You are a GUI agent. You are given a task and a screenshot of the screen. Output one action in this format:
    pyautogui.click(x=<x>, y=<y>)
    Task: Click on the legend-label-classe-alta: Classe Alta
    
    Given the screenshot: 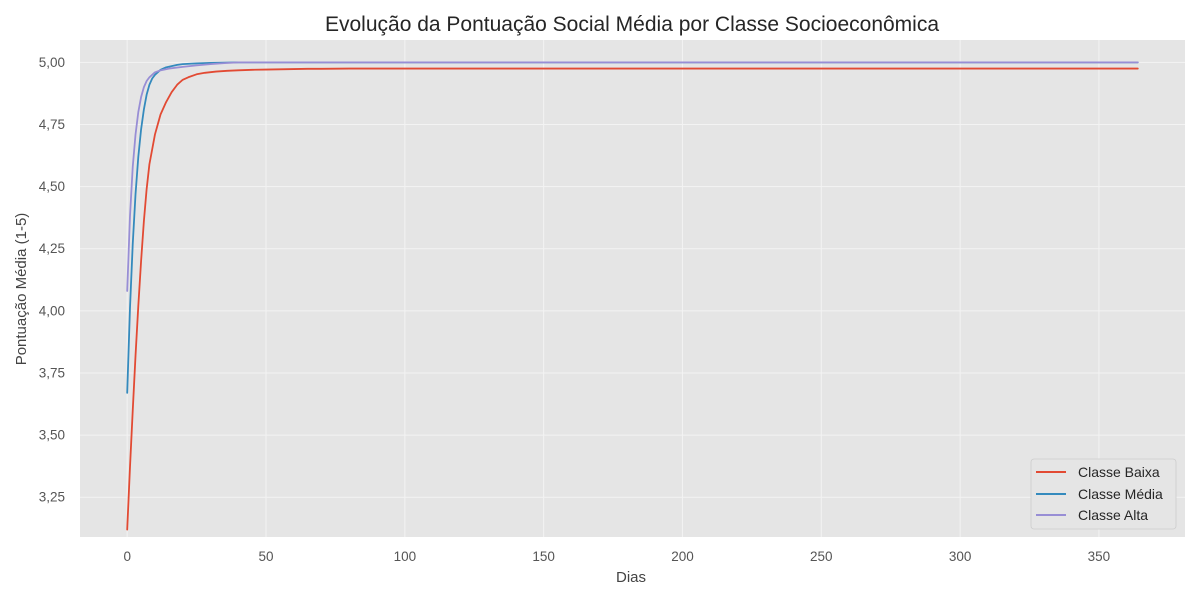 What is the action you would take?
    pyautogui.click(x=1113, y=515)
    